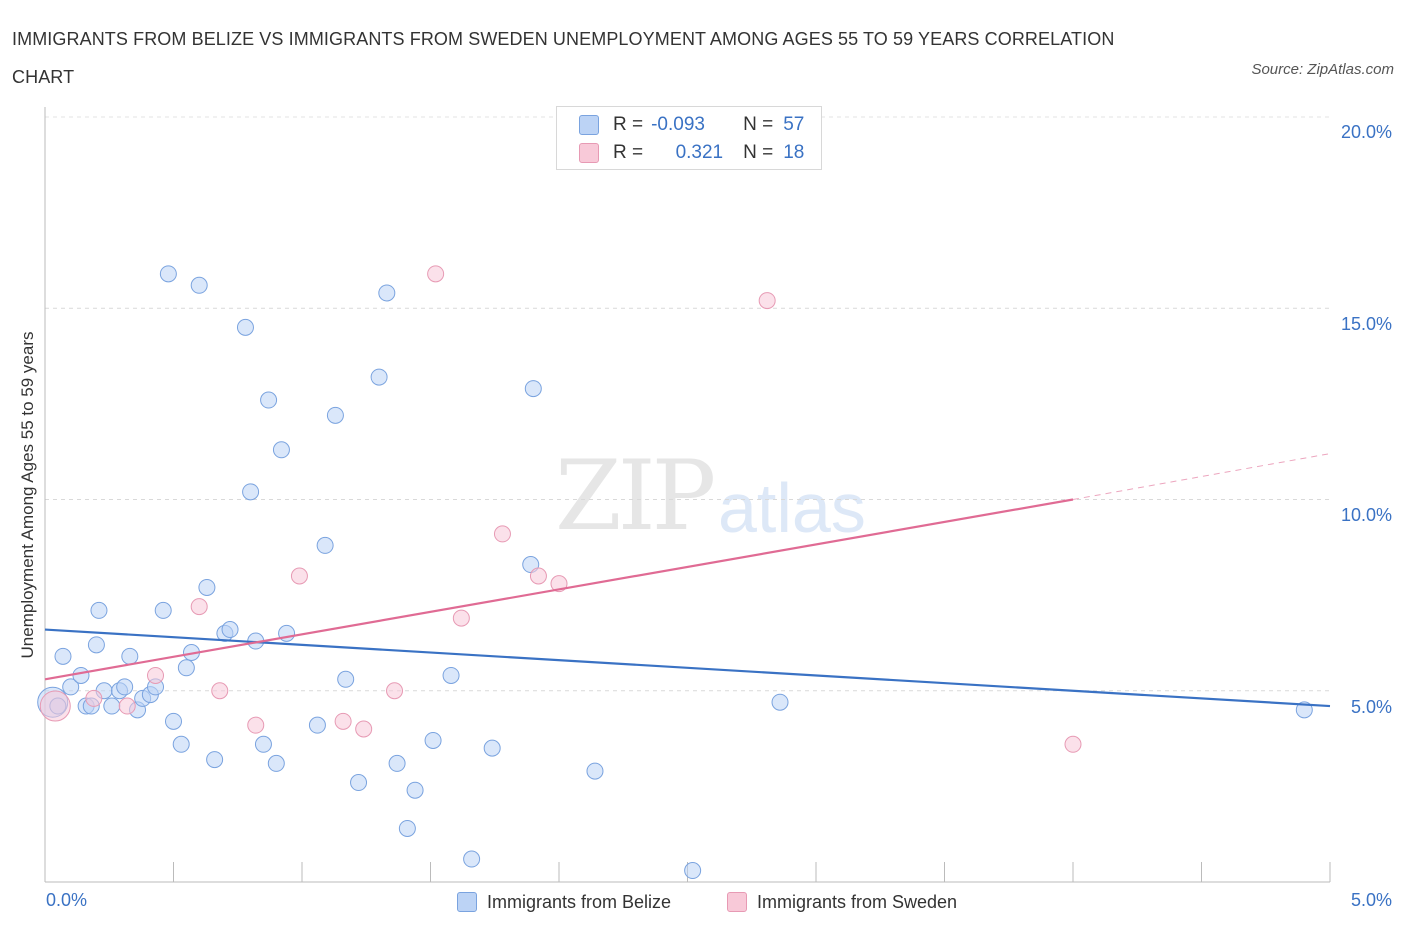 The image size is (1406, 930). I want to click on legend-swatch-sweden, so click(737, 902).